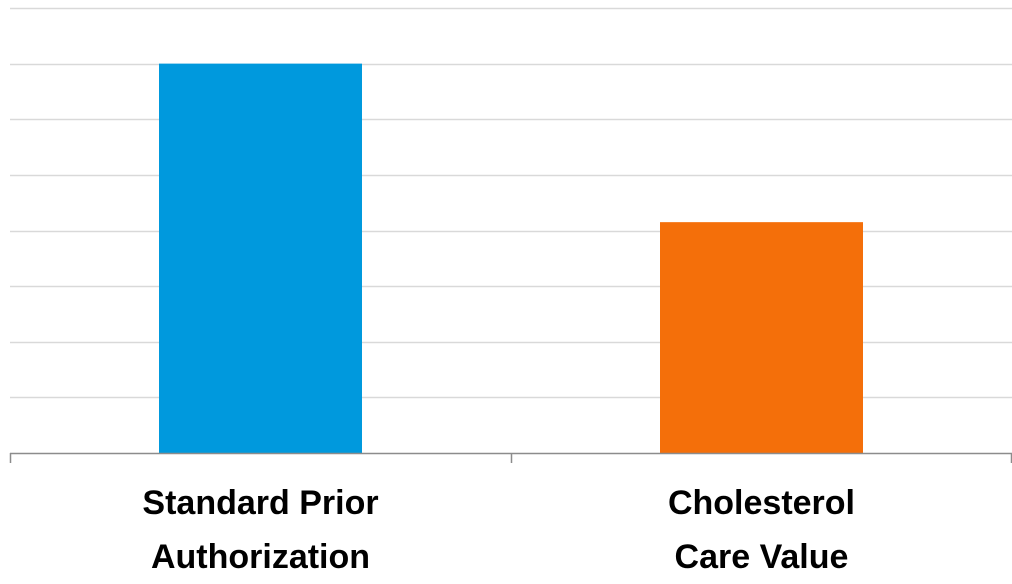 This screenshot has width=1012, height=584. Describe the element at coordinates (510, 457) in the screenshot. I see `x-axis` at that location.